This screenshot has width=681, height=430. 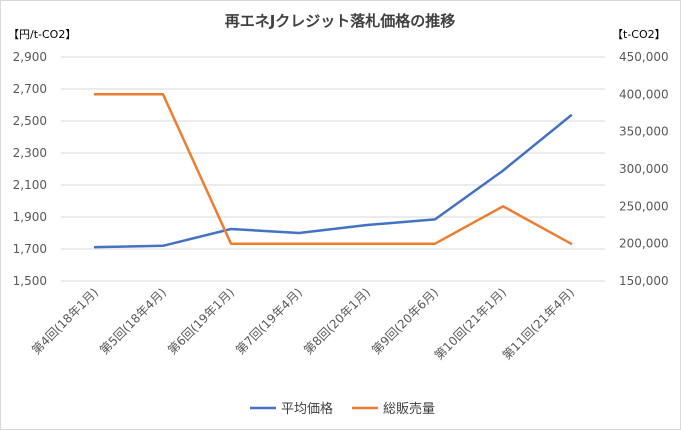 I want to click on right-tick-label: 450,000, so click(x=644, y=57).